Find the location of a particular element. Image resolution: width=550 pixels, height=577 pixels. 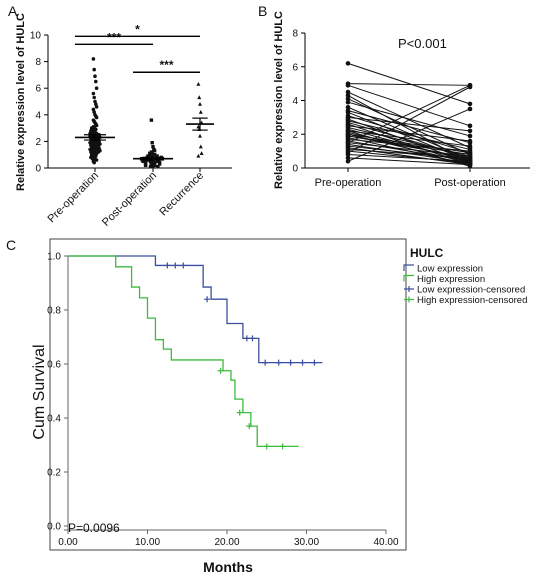

panel-c-pvalue: P=0.0096 is located at coordinates (94, 528).